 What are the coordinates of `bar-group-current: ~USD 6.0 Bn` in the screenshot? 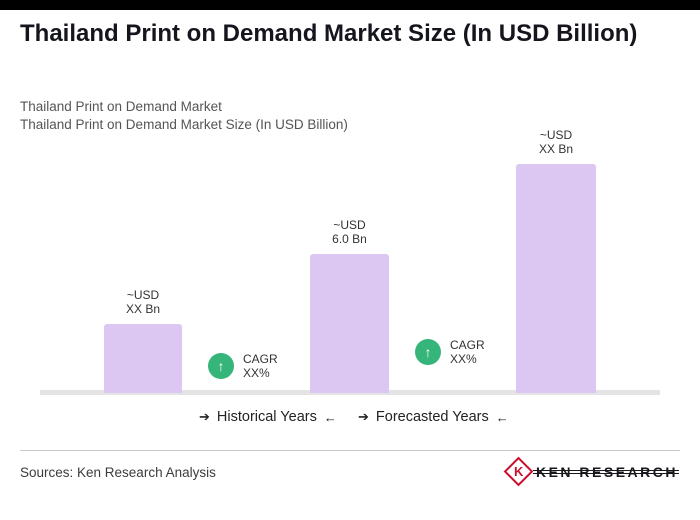 It's located at (349, 305).